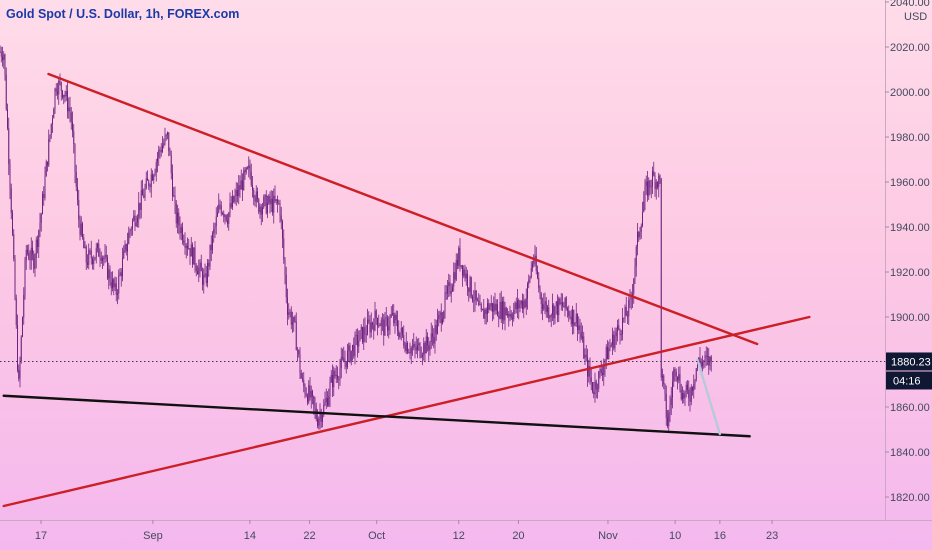 Image resolution: width=932 pixels, height=550 pixels. I want to click on price-tick-label: 2040.00, so click(910, 4).